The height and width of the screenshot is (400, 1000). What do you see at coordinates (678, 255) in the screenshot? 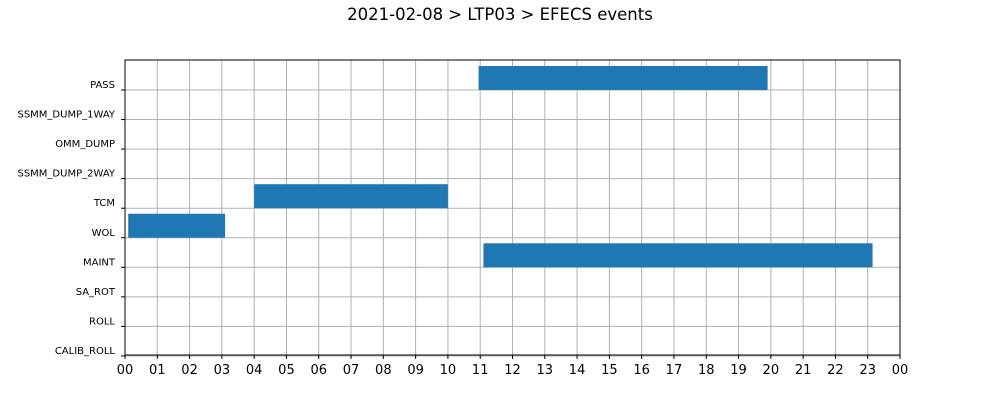
I see `event-bar-maint` at bounding box center [678, 255].